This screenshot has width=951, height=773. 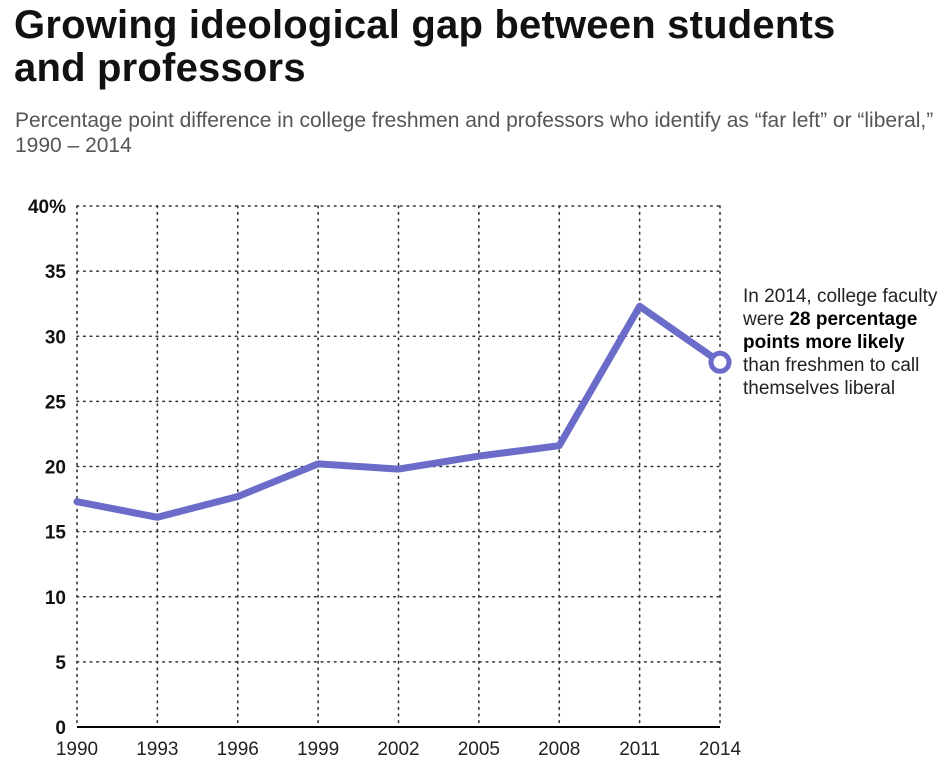 What do you see at coordinates (55, 337) in the screenshot?
I see `y-tick-label: 30` at bounding box center [55, 337].